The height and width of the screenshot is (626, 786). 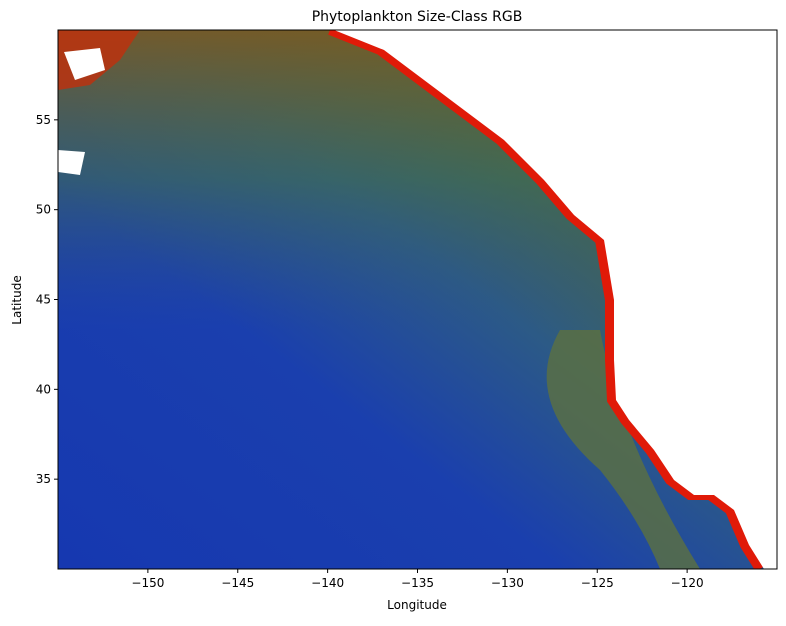 I want to click on x-tick-label: −125, so click(x=597, y=583).